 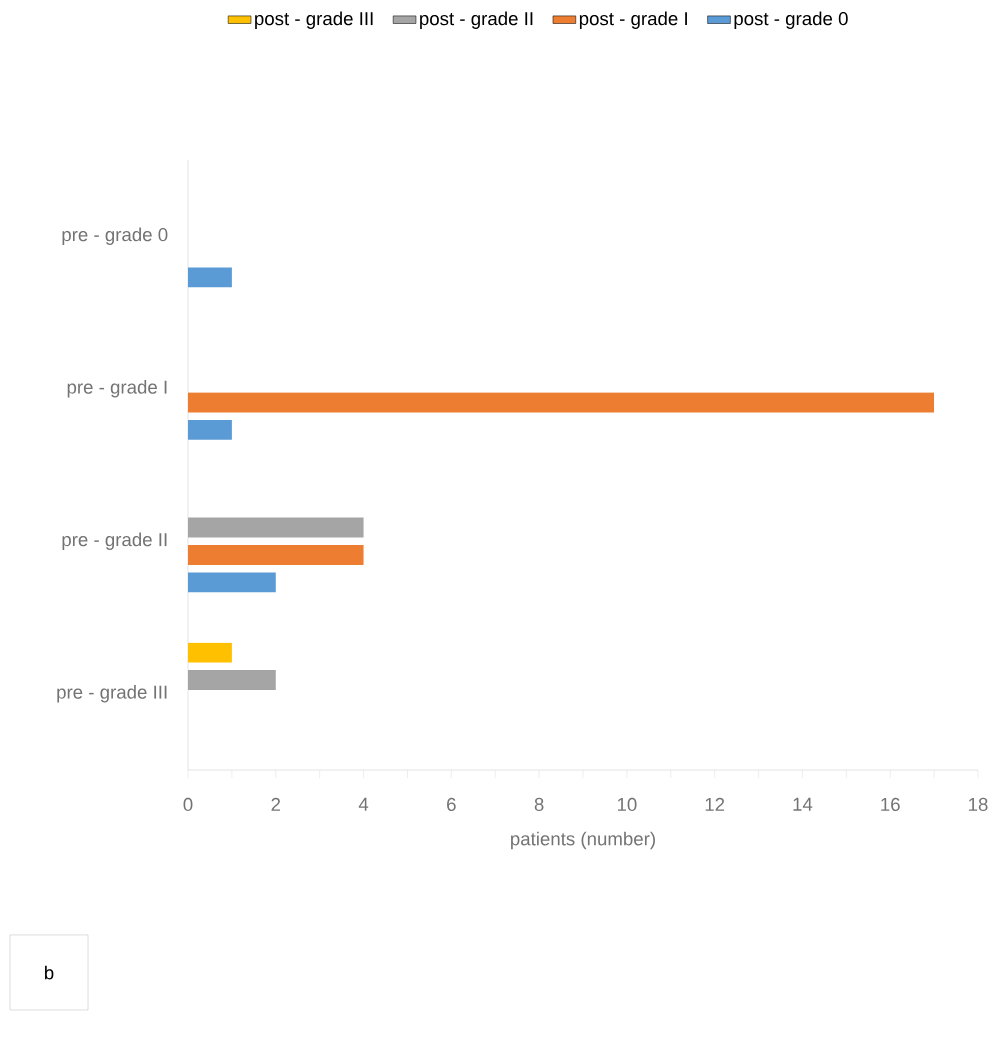 What do you see at coordinates (583, 840) in the screenshot?
I see `x-axis-title: patients (number)` at bounding box center [583, 840].